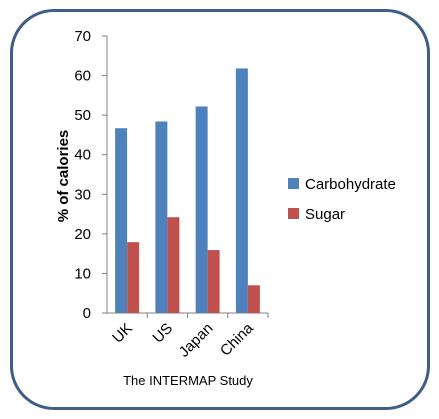 The width and height of the screenshot is (439, 419). I want to click on bar-sugar-us, so click(173, 265).